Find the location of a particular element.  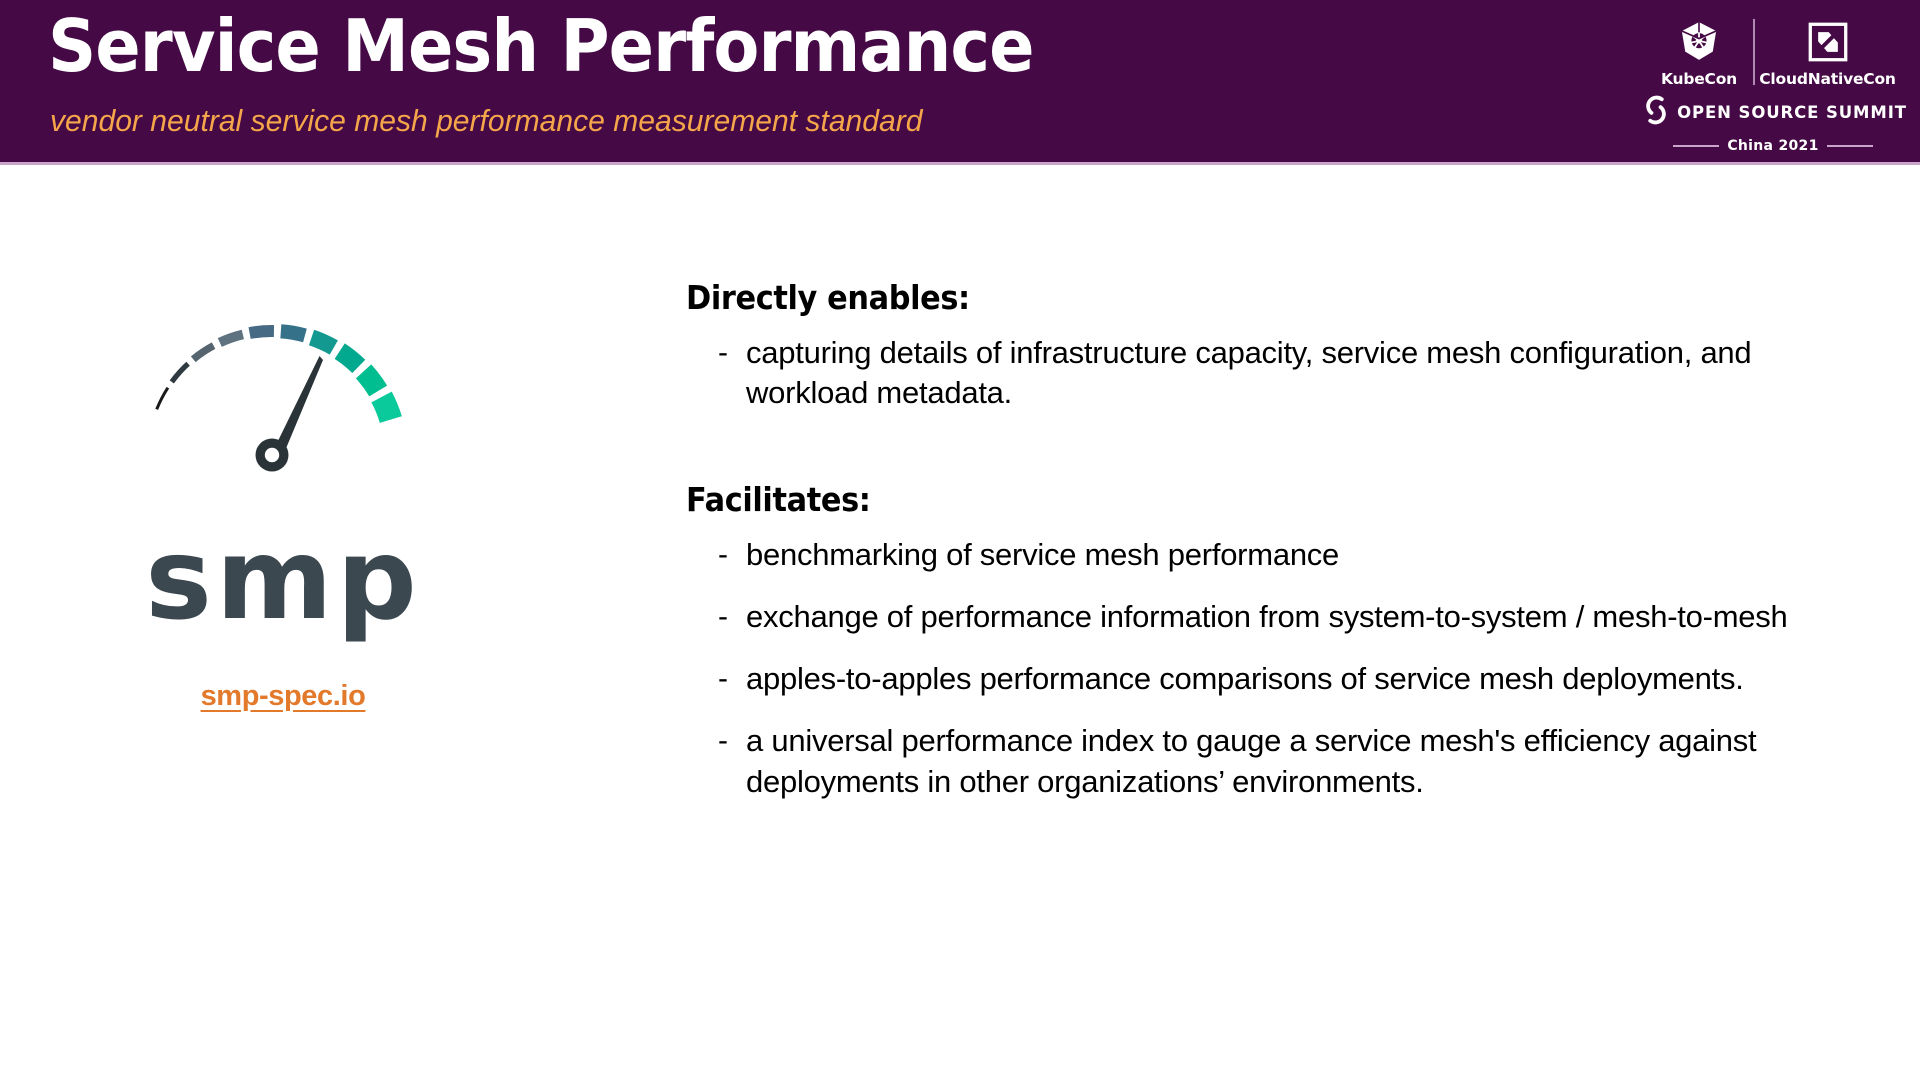

kubecon-label: KubeCon is located at coordinates (1699, 79).